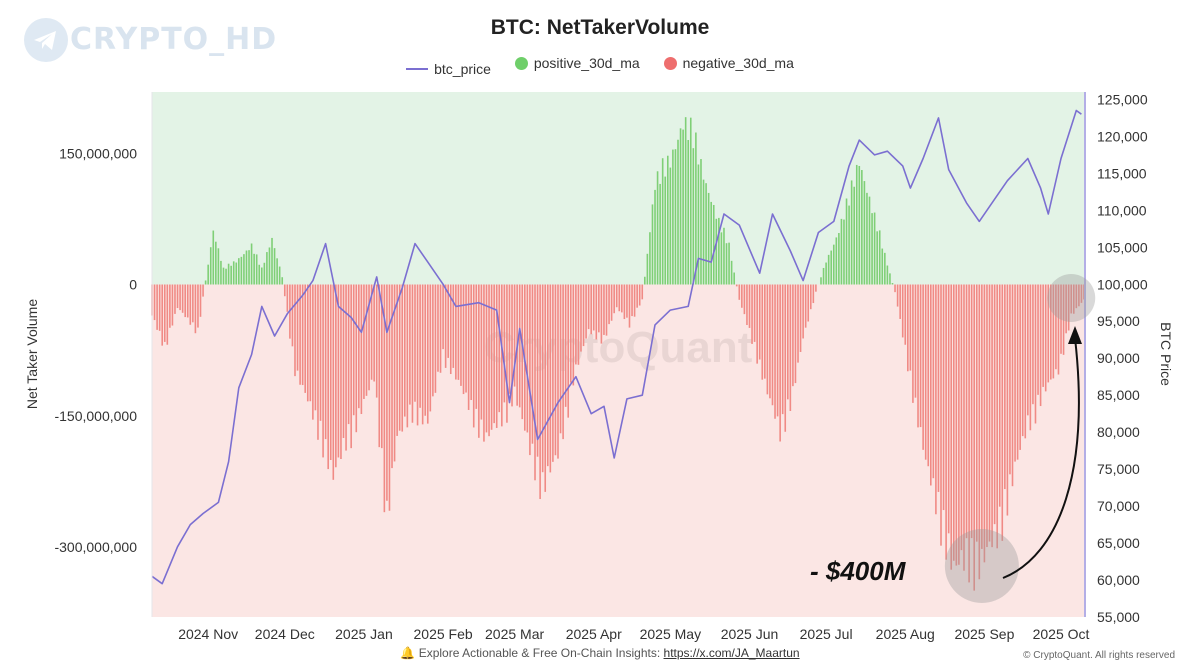 The width and height of the screenshot is (1200, 671). What do you see at coordinates (98, 153) in the screenshot?
I see `y-tick-left-label: 150,000,000` at bounding box center [98, 153].